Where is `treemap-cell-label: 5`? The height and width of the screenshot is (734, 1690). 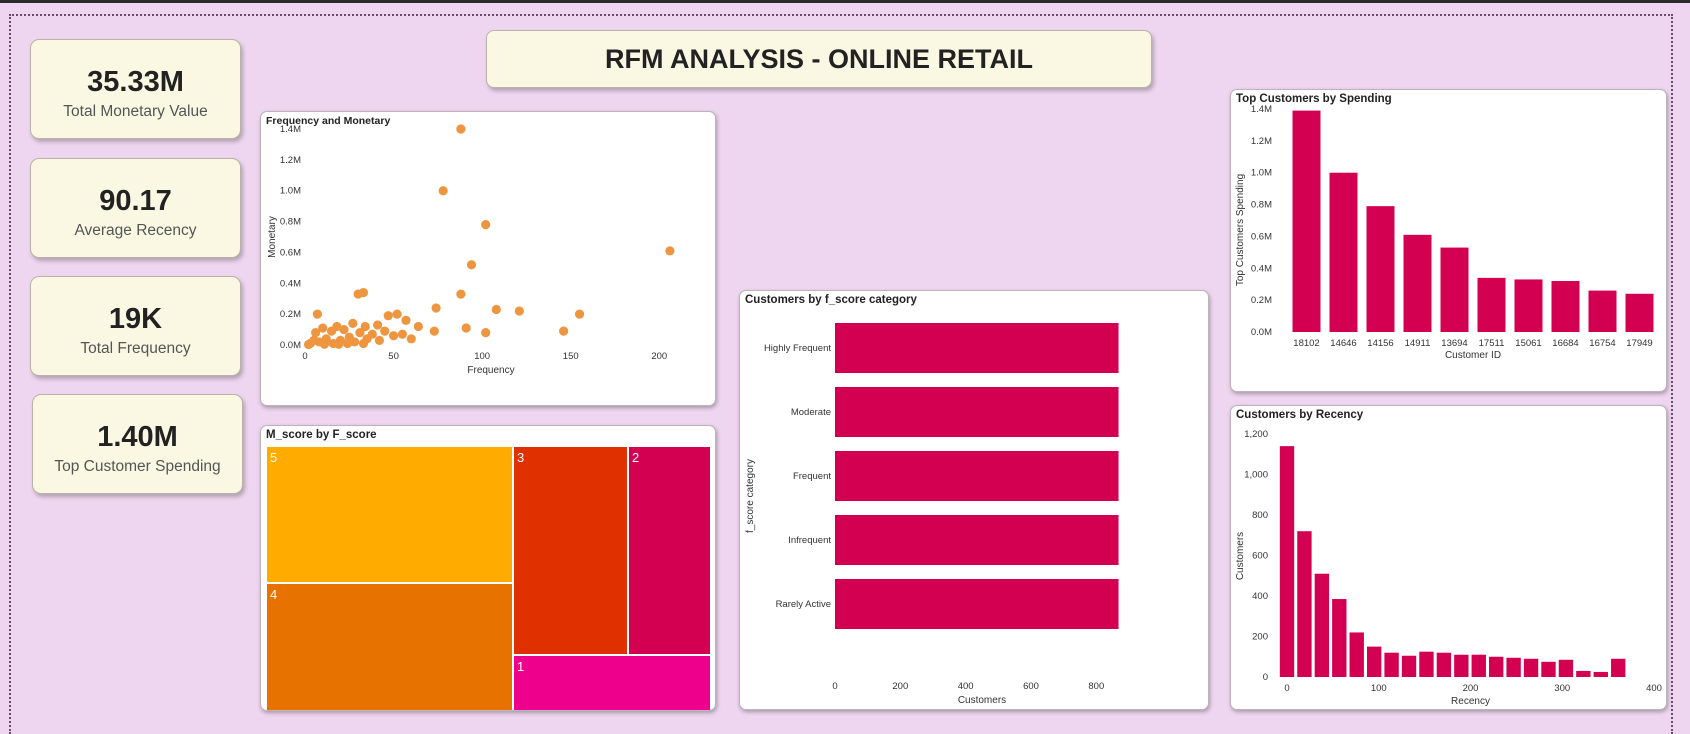
treemap-cell-label: 5 is located at coordinates (274, 457).